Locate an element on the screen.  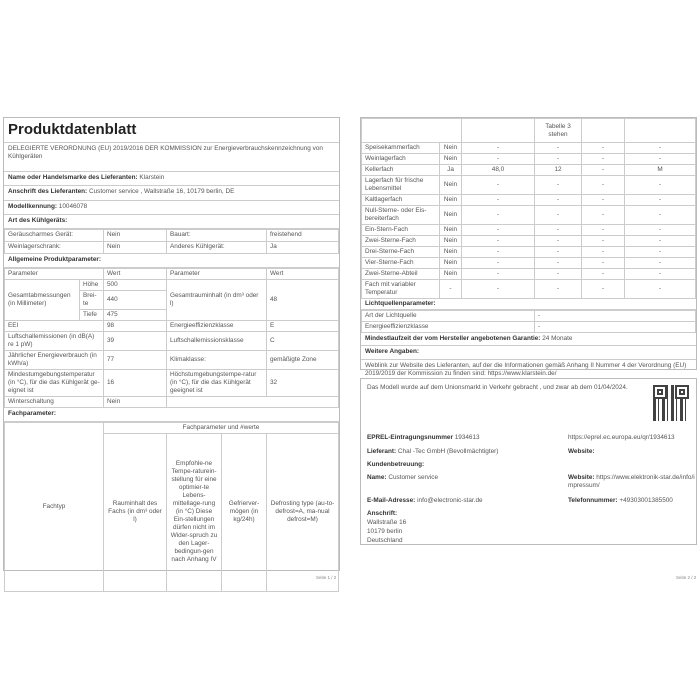
table-cell: freistehend is located at coordinates (302, 235).